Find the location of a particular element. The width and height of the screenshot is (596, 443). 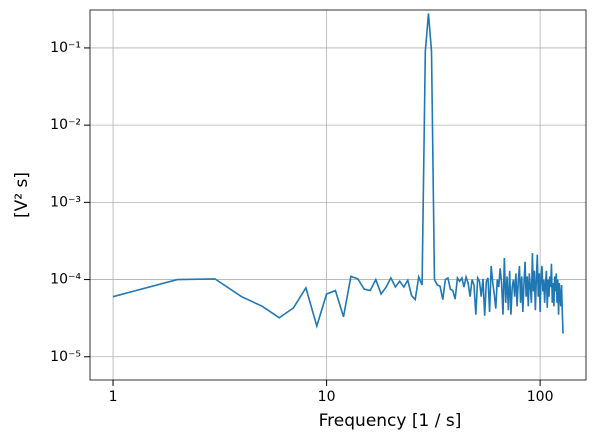

y-axis-label: [V² s] is located at coordinates (22, 195).